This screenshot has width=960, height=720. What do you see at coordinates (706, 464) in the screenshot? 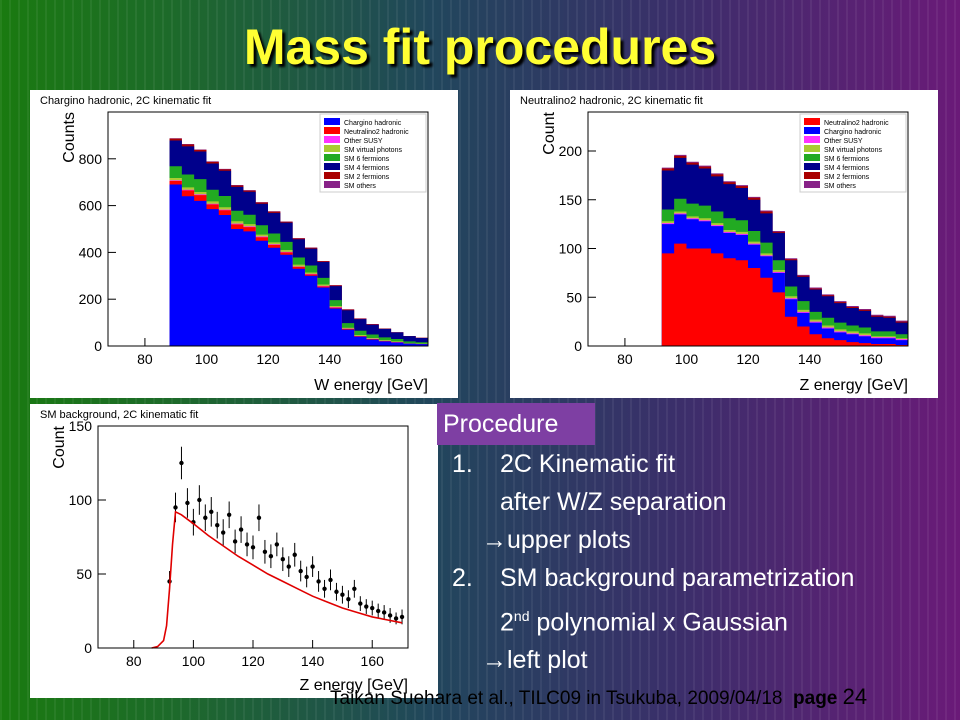
I see `step1-line1: 1. 2C Kinematic fit` at bounding box center [706, 464].